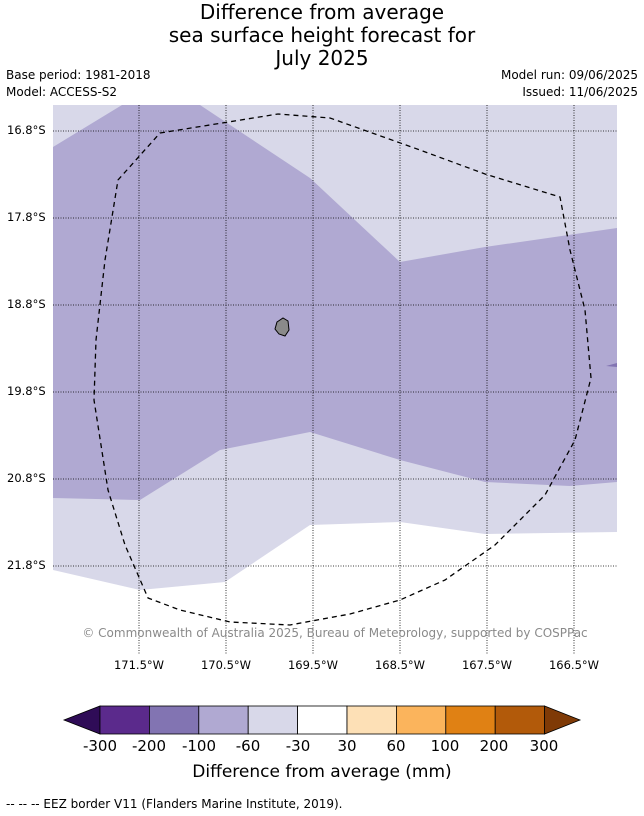 This screenshot has width=644, height=816. What do you see at coordinates (347, 746) in the screenshot?
I see `colorbar-tick-label: 30` at bounding box center [347, 746].